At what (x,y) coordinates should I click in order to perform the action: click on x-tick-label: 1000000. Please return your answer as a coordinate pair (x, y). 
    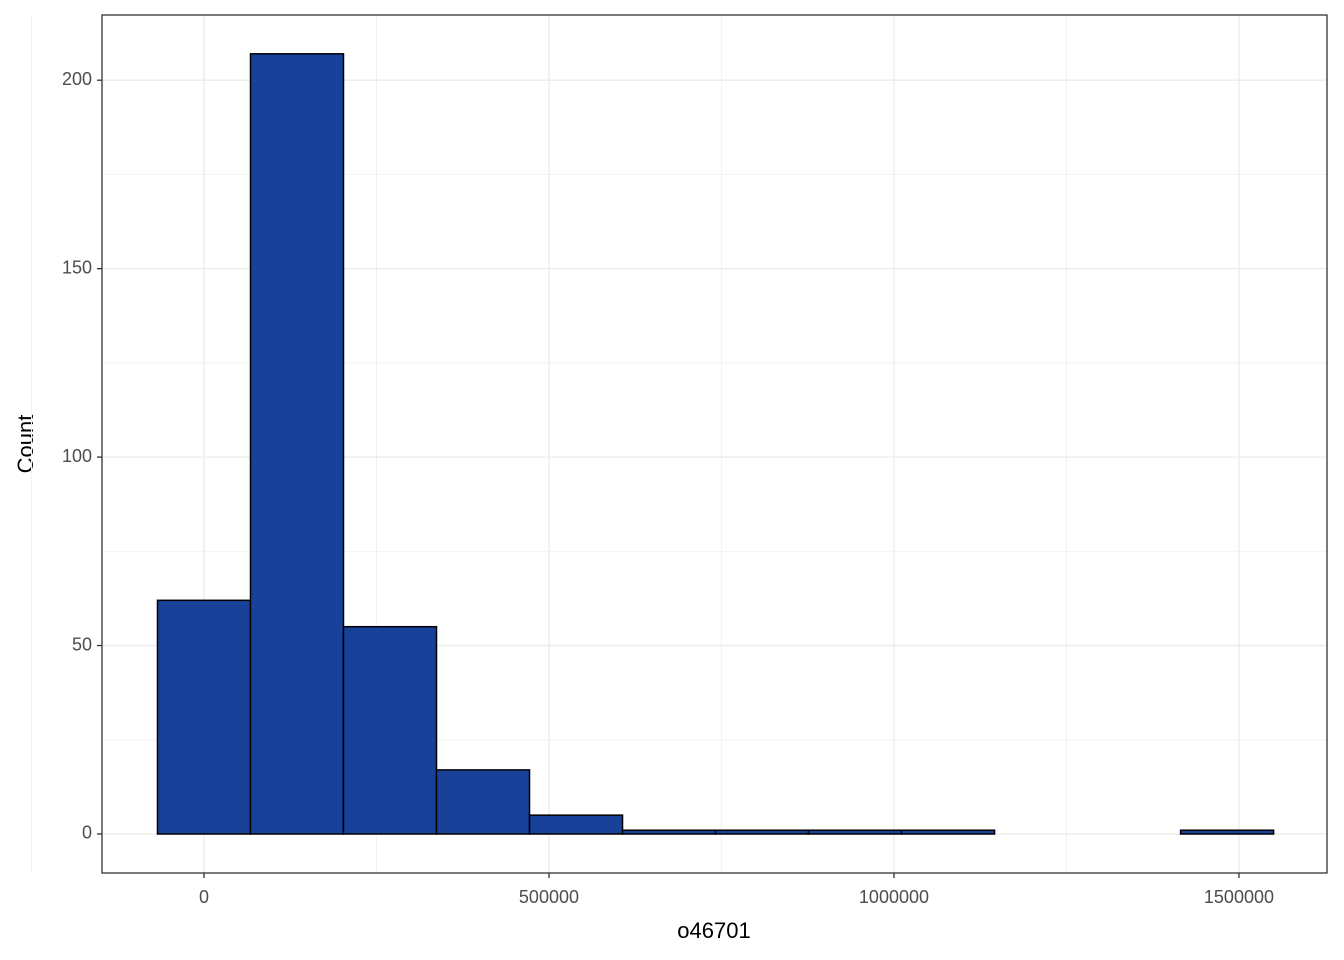
    Looking at the image, I should click on (894, 897).